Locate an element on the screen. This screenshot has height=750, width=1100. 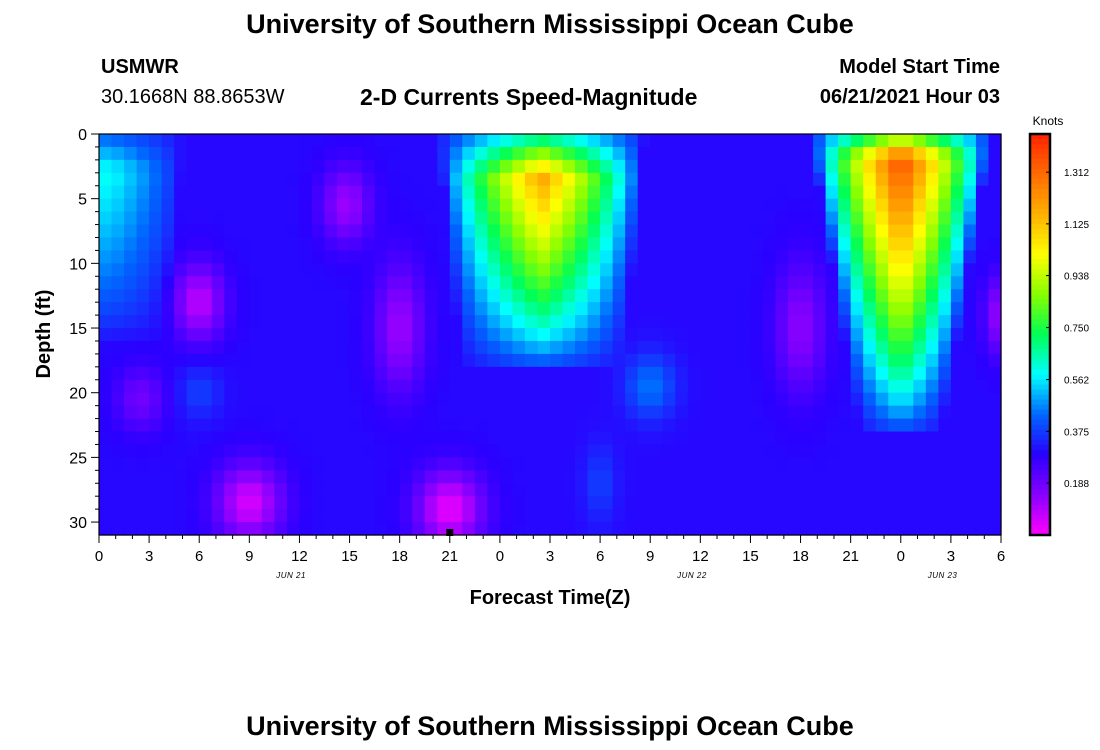
x-tick-label: 9 is located at coordinates (650, 556).